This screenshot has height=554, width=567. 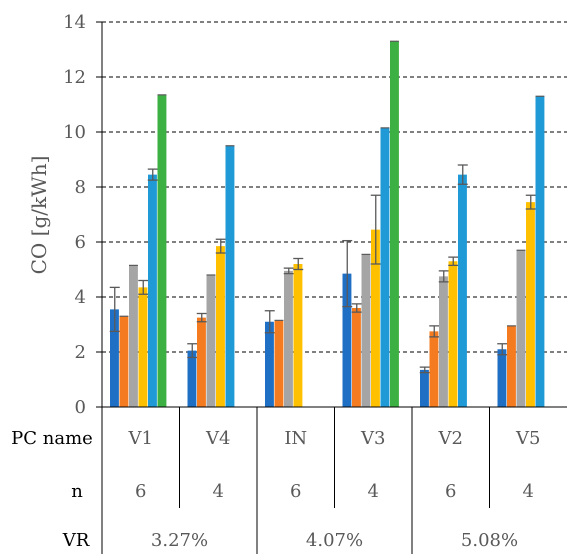 I want to click on y-tick-labels: 0 2 4 6 8 10 12 14, so click(x=74, y=215).